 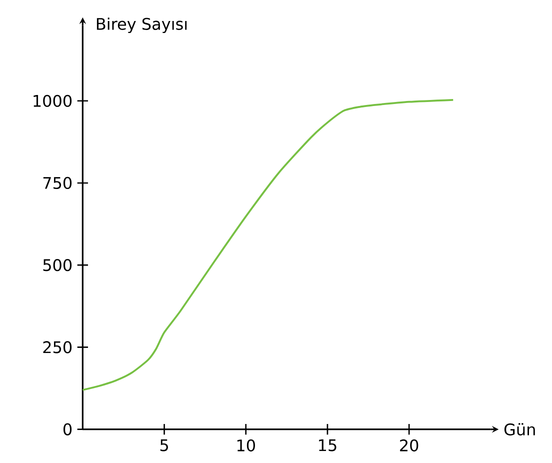 What do you see at coordinates (519, 429) in the screenshot?
I see `x-axis-title: Gün` at bounding box center [519, 429].